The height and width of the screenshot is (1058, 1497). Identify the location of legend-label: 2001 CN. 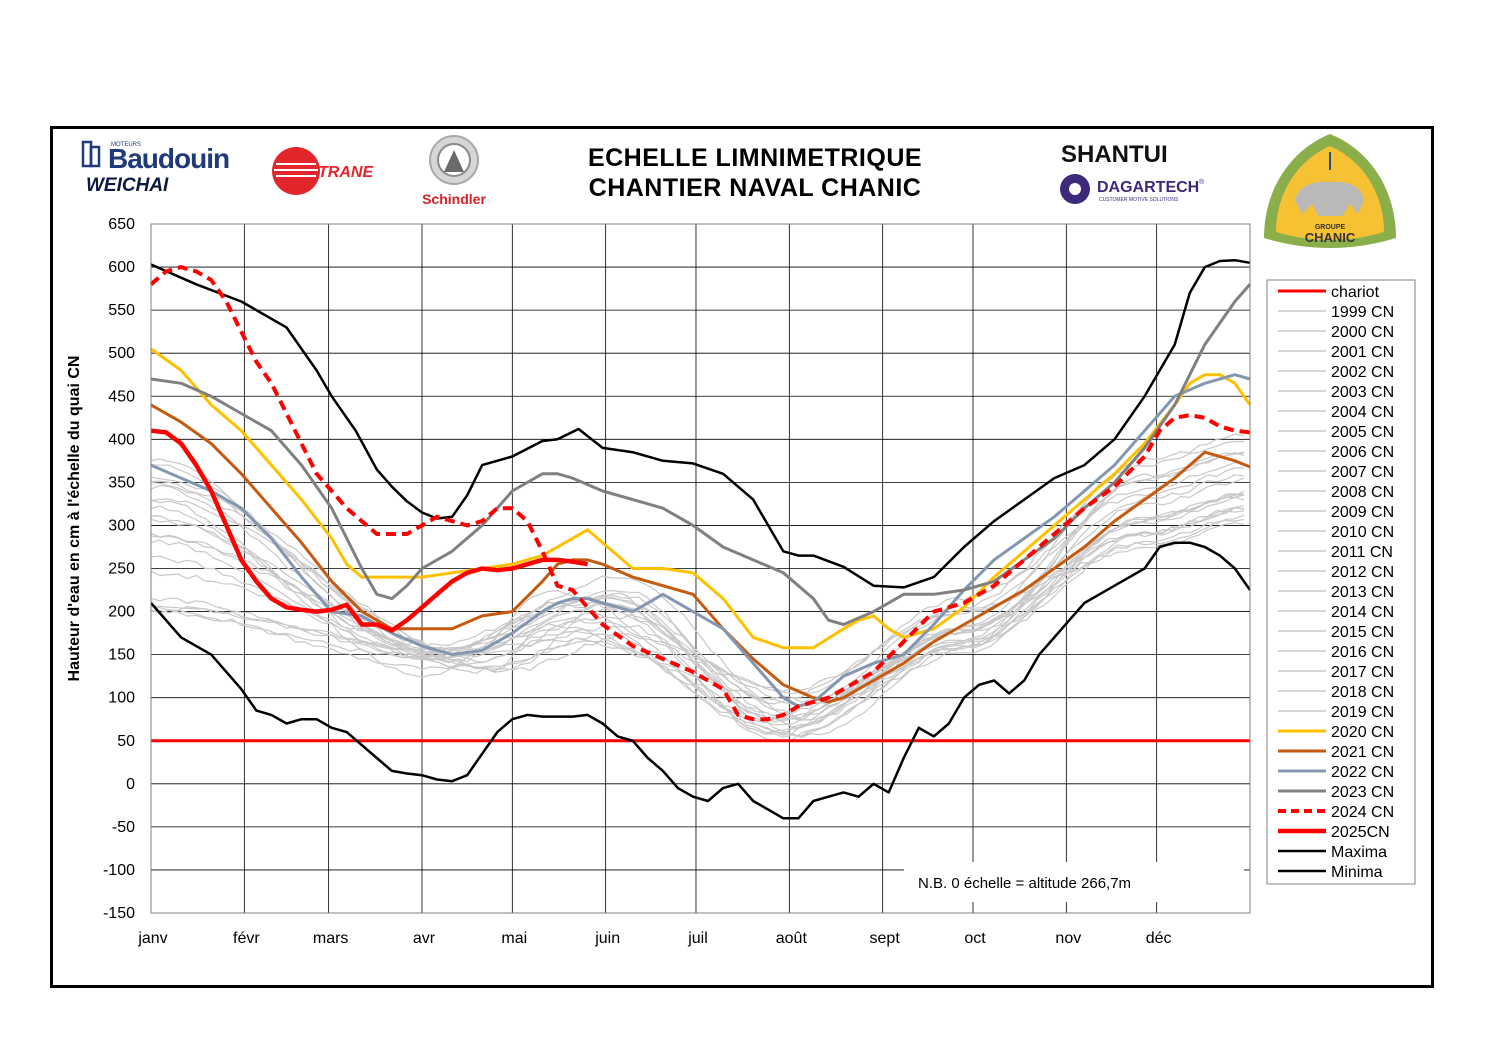
(1362, 352).